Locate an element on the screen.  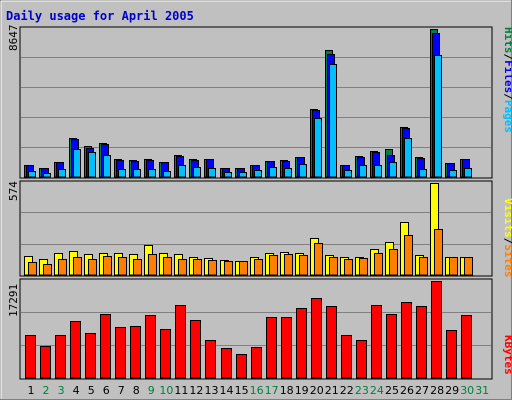
legend-visits: Visits is located at coordinates (507, 218).